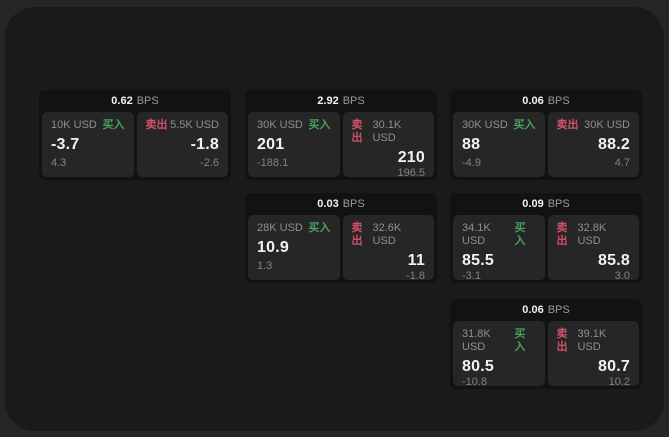 The image size is (669, 437). What do you see at coordinates (546, 144) in the screenshot?
I see `quote-tiles: 30K USD 买入 88 -4.9 卖出 30K USD 88.2 4.7` at bounding box center [546, 144].